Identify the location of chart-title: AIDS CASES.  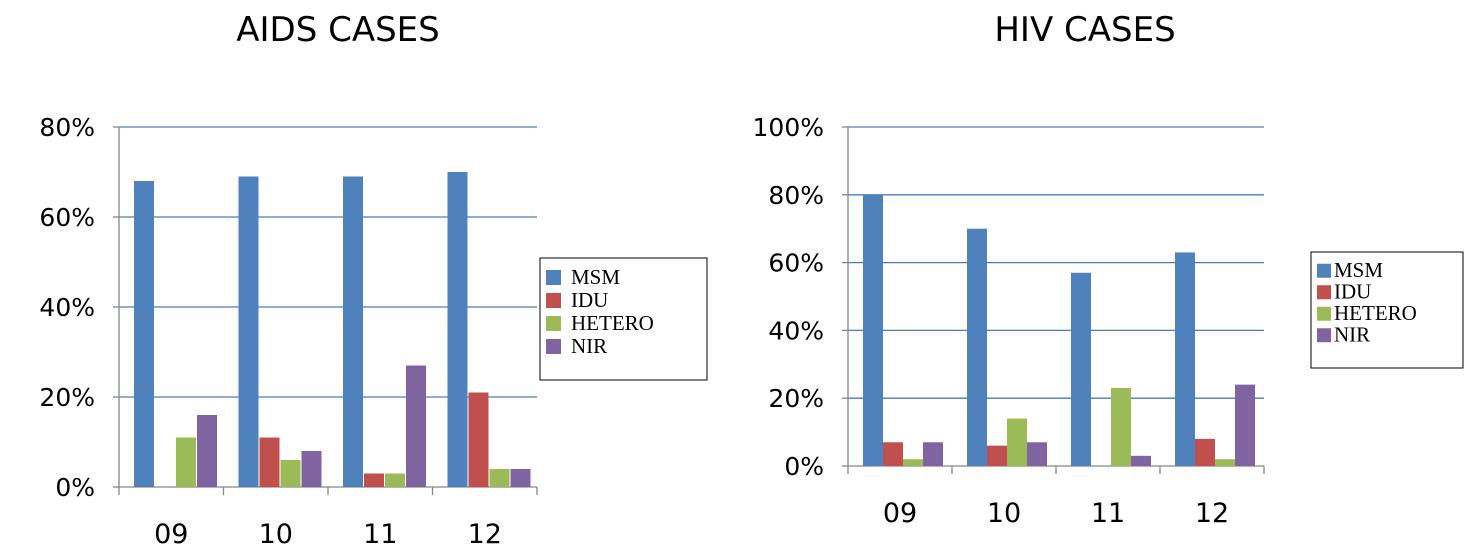
(338, 30).